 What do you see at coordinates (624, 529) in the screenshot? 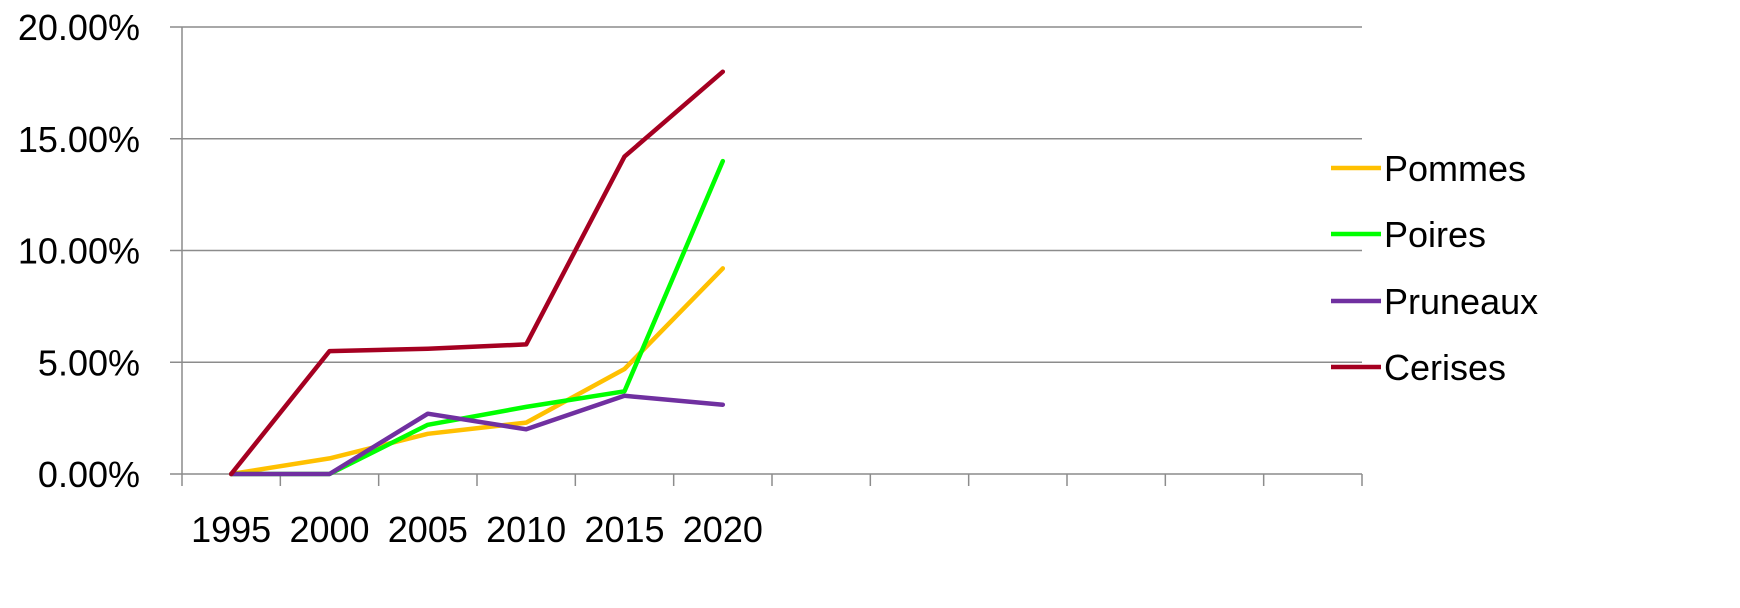
I see `x-tick-label: 2015` at bounding box center [624, 529].